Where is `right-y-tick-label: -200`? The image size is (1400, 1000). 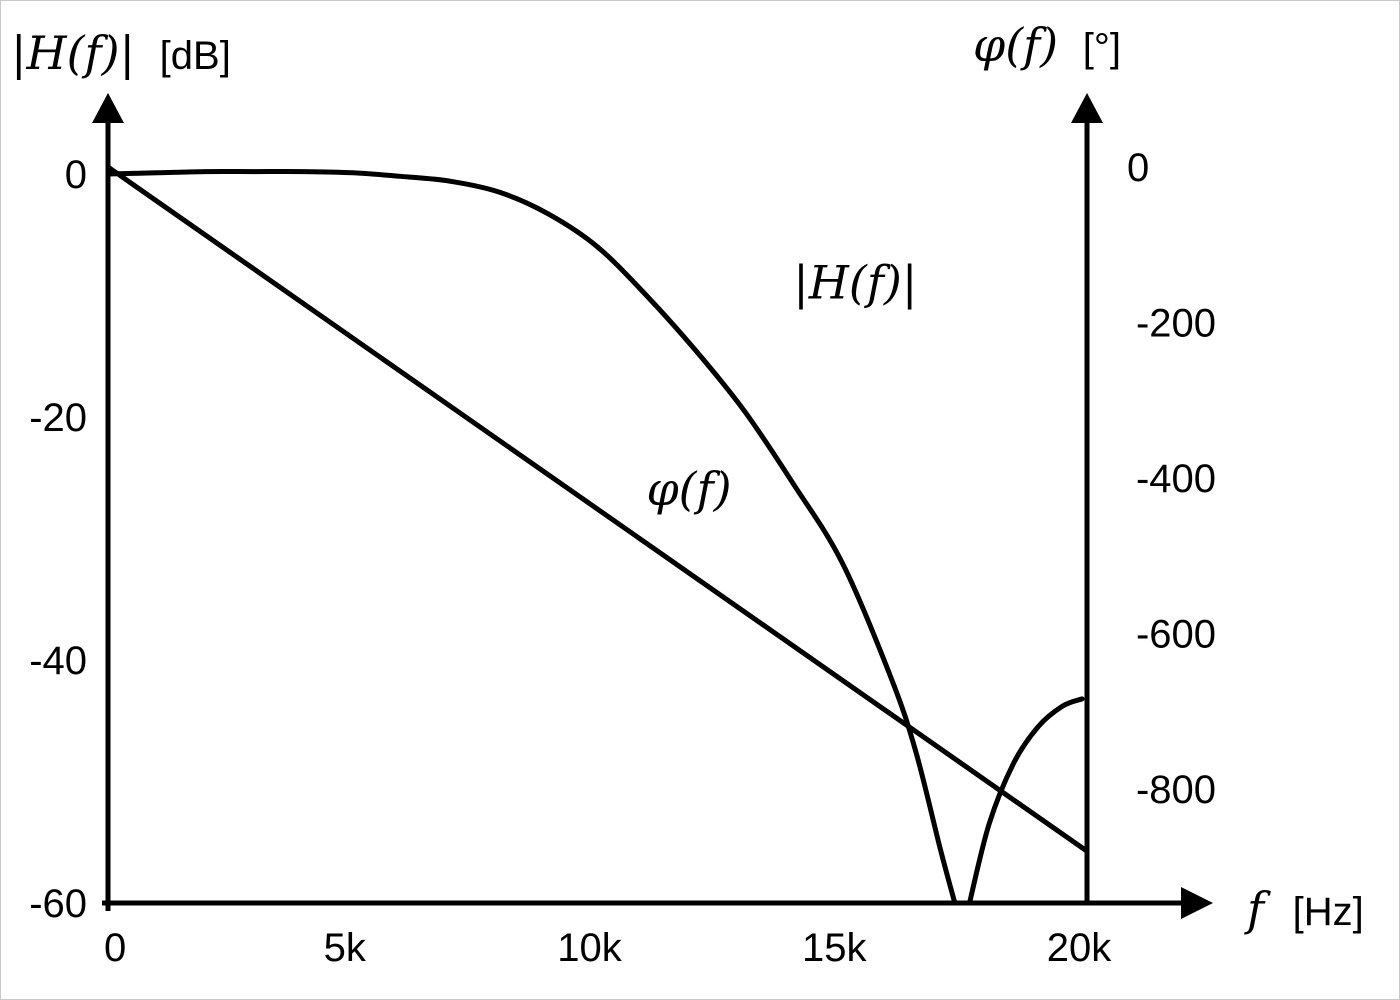 right-y-tick-label: -200 is located at coordinates (1176, 324).